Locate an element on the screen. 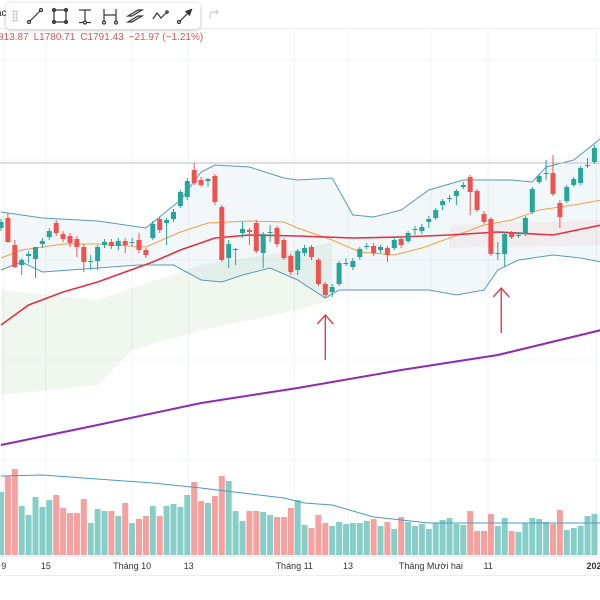  ohlc-low: L1780.71 is located at coordinates (54, 37).